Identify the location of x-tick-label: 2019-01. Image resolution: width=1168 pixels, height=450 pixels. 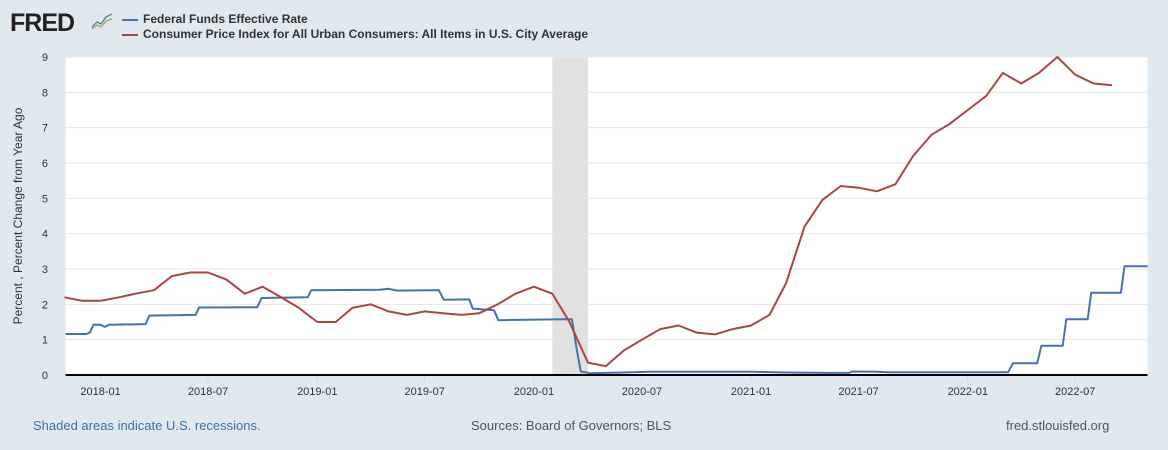
(317, 392).